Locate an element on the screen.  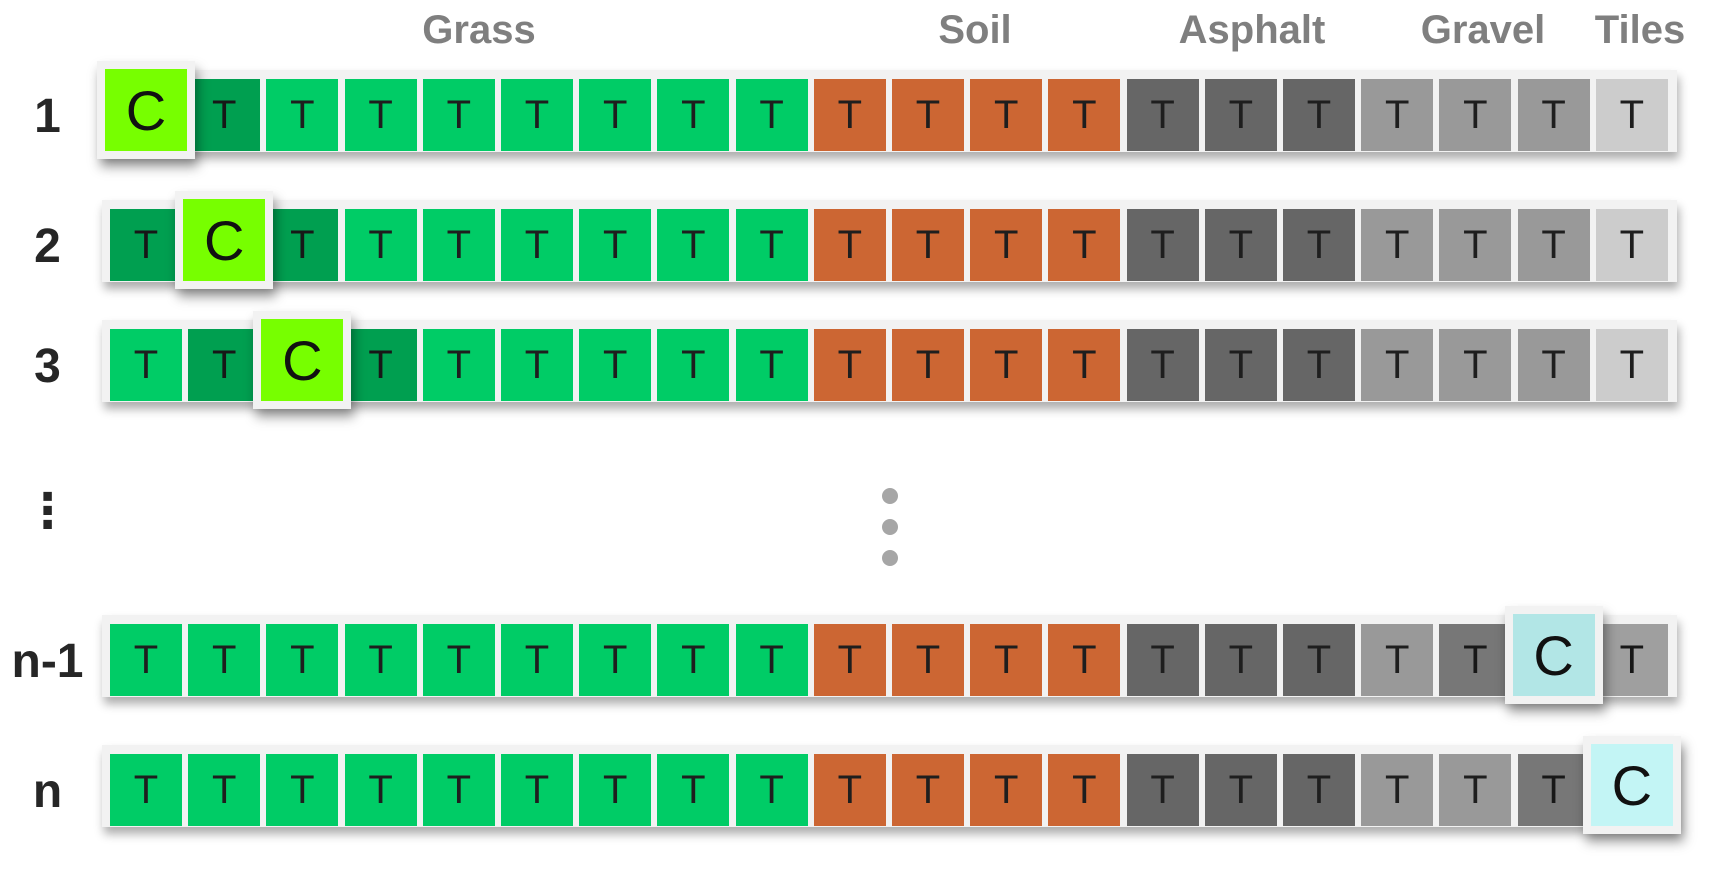
vertical-ellipsis is located at coordinates (890, 528).